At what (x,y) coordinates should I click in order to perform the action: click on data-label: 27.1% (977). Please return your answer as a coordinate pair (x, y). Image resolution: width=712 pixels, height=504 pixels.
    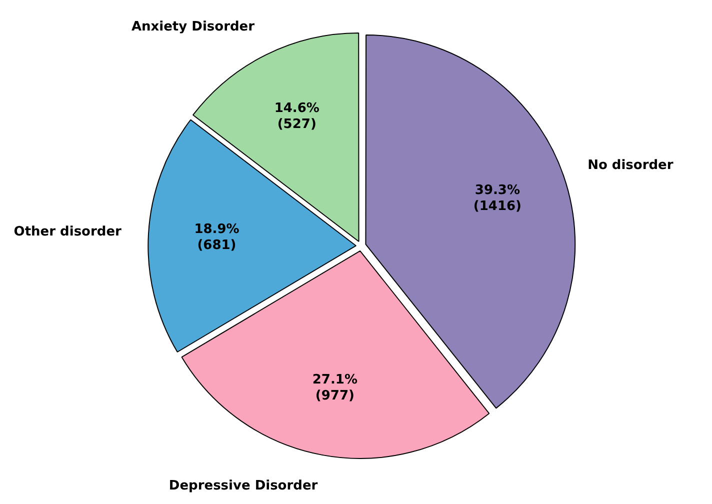
    Looking at the image, I should click on (335, 388).